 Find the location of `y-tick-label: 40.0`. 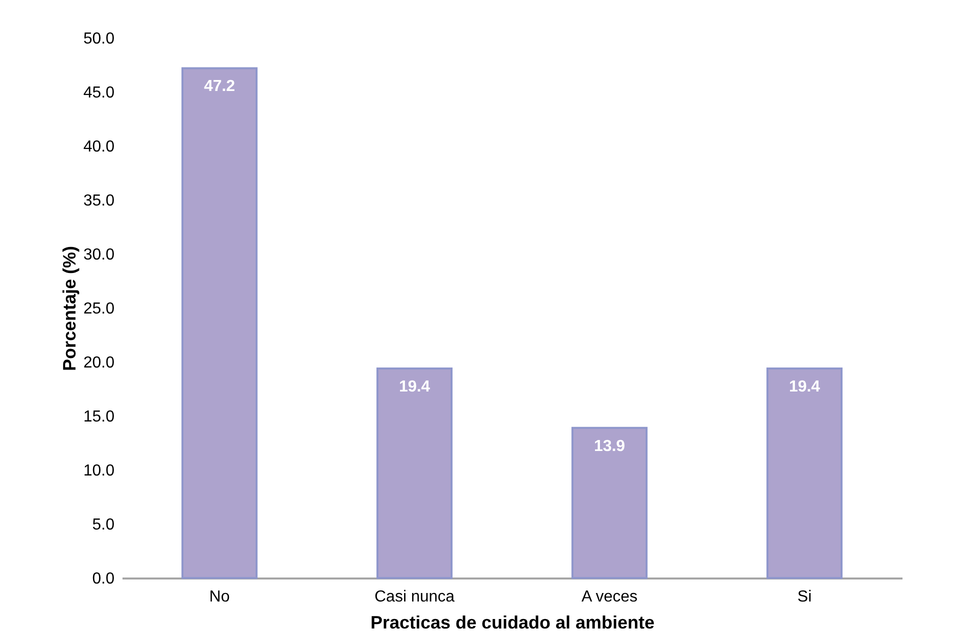

y-tick-label: 40.0 is located at coordinates (99, 147).